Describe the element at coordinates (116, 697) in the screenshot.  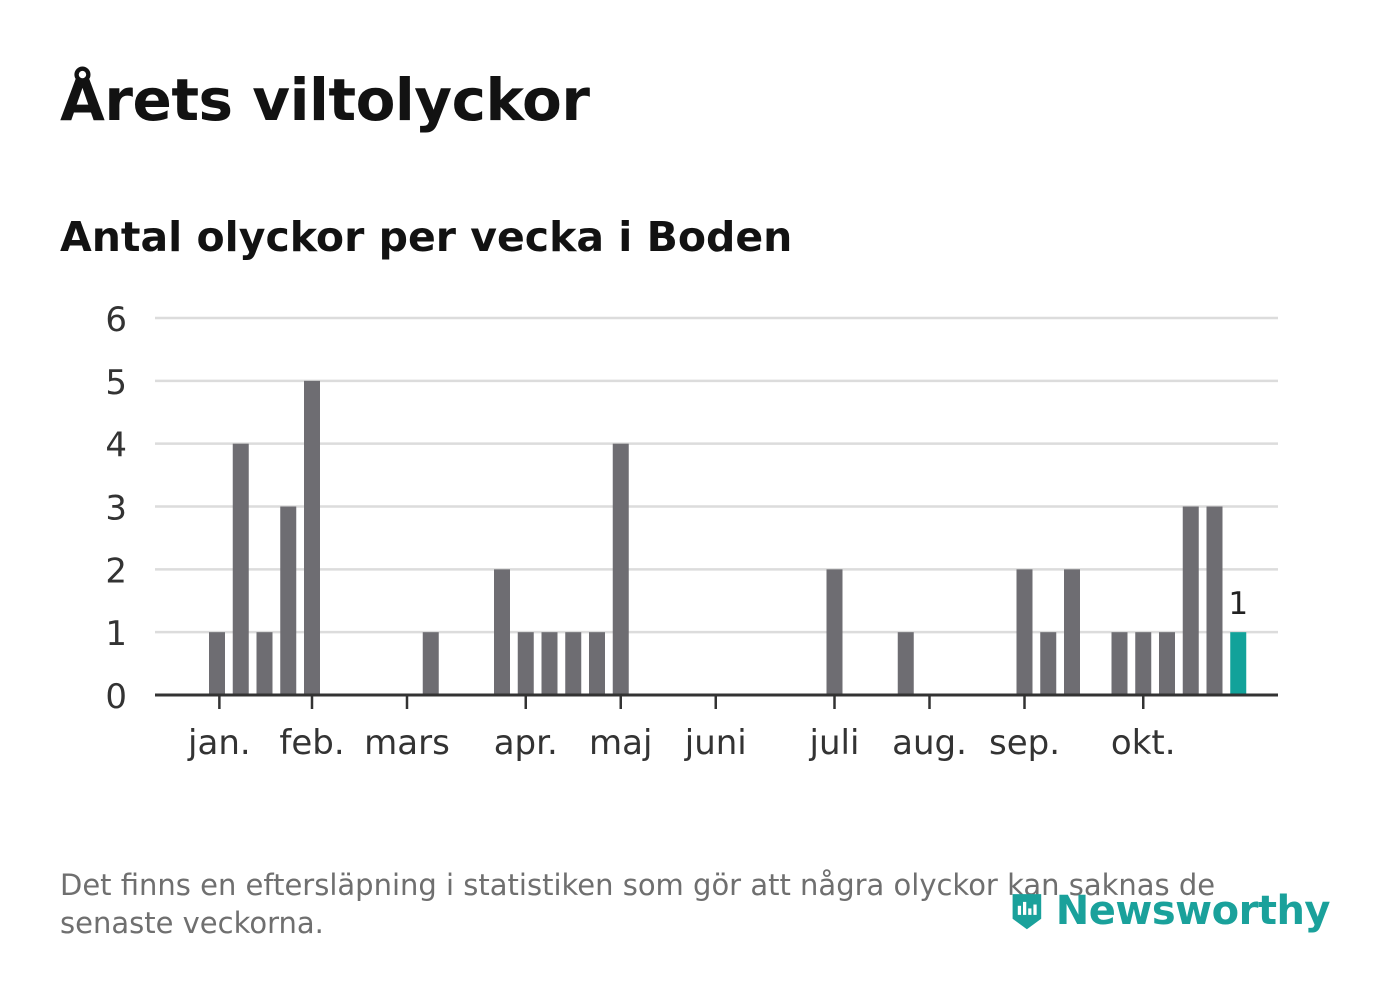
I see `y-tick-label: 0` at that location.